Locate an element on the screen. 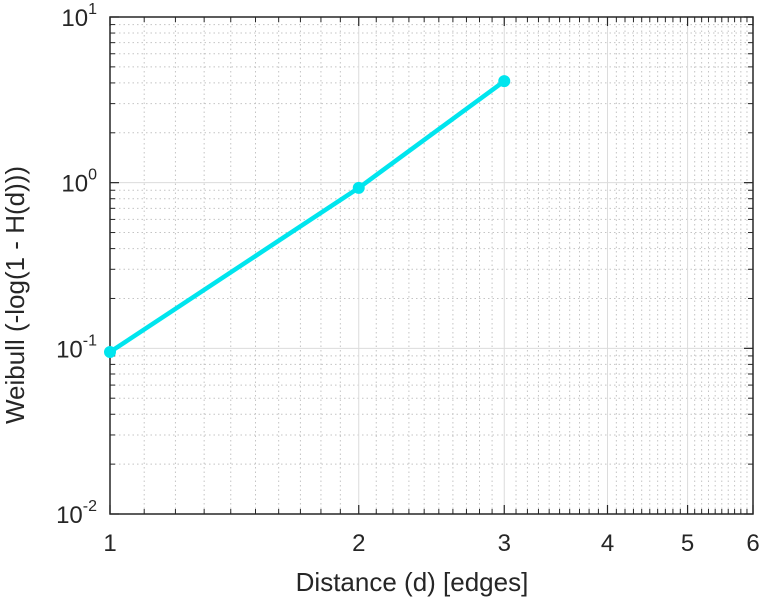 The width and height of the screenshot is (762, 600). y-tick-label: 10⁻¹ is located at coordinates (76, 347).